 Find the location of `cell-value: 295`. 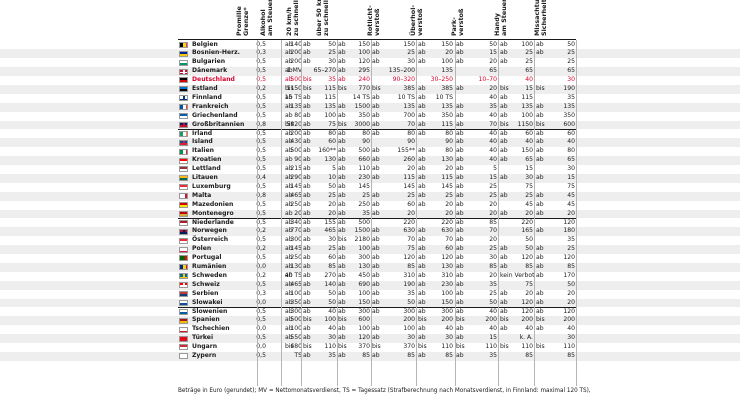

cell-value: 295 is located at coordinates (364, 71).